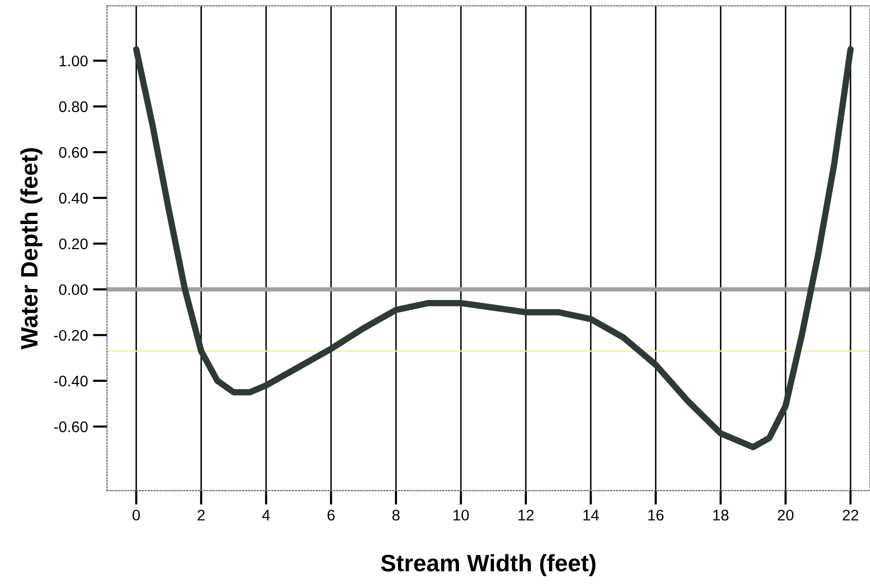 Image resolution: width=870 pixels, height=584 pixels. Describe the element at coordinates (73, 244) in the screenshot. I see `y-tick-label: 0.20` at that location.